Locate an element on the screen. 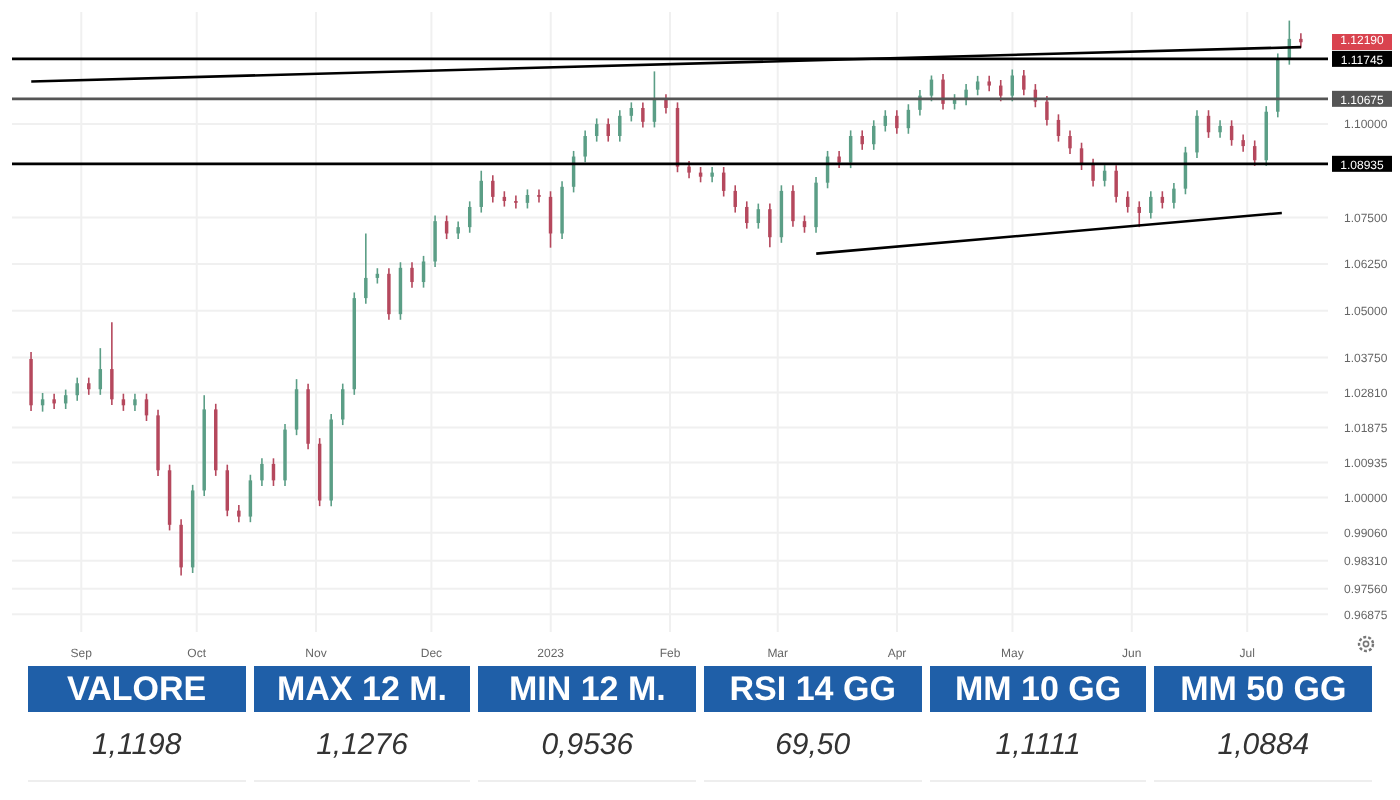 Image resolution: width=1400 pixels, height=800 pixels. text: VALORE is located at coordinates (137, 689).